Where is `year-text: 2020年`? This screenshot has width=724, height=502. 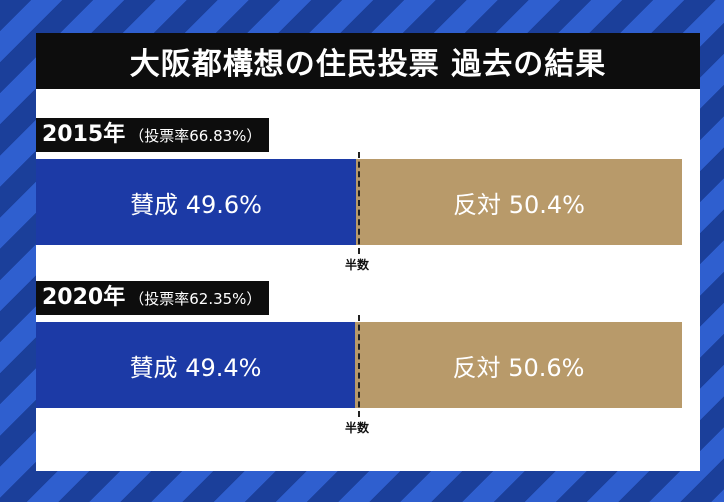 year-text: 2020年 is located at coordinates (84, 297).